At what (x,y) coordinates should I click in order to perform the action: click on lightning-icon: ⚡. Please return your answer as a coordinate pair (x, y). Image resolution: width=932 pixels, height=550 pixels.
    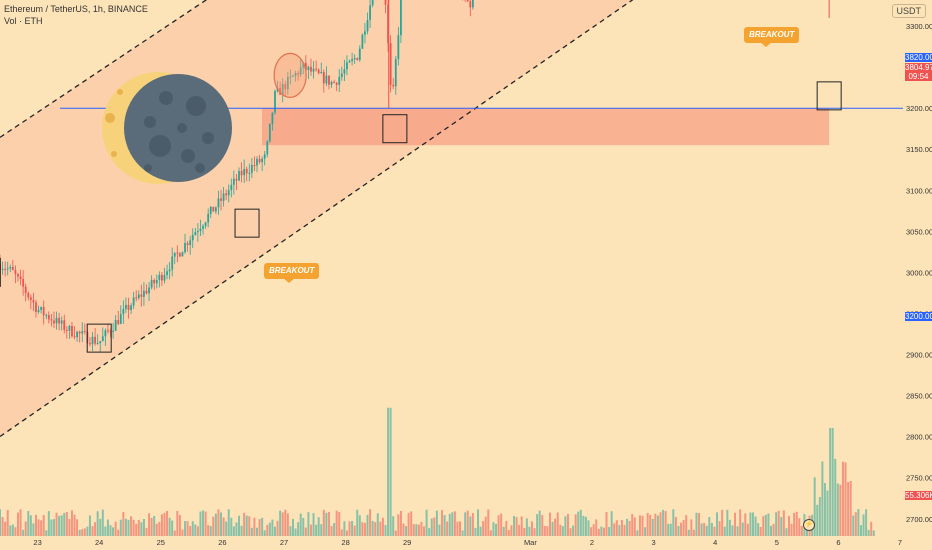
    Looking at the image, I should click on (809, 525).